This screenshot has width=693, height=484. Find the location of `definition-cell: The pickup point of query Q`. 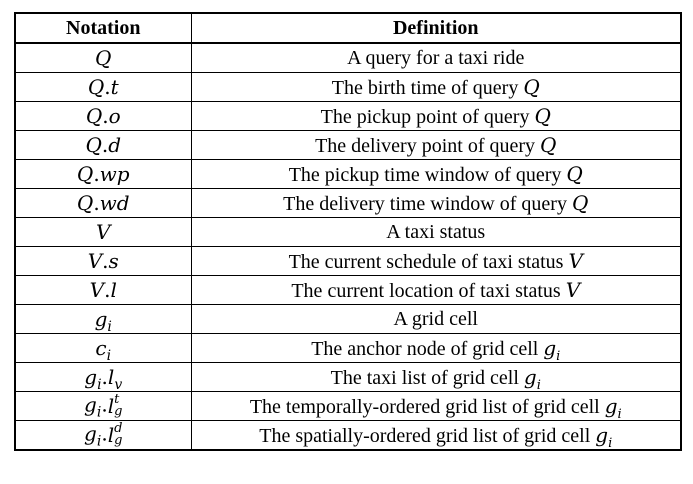

definition-cell: The pickup point of query Q is located at coordinates (436, 116).